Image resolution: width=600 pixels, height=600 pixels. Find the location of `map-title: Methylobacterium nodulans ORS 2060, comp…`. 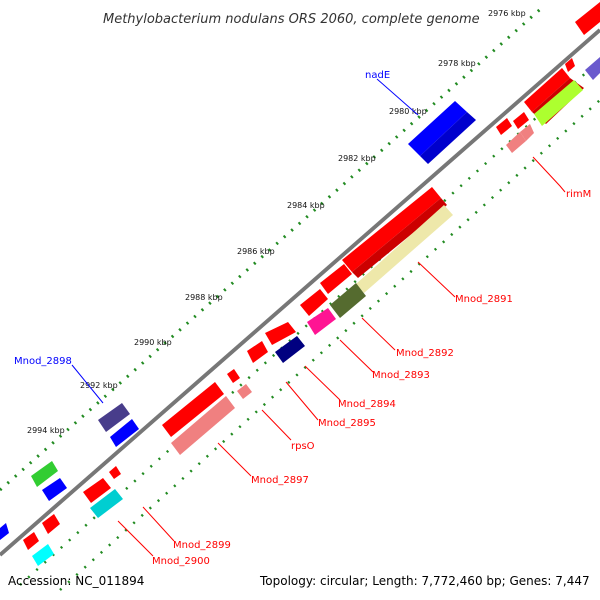

map-title: Methylobacterium nodulans ORS 2060, comp… is located at coordinates (291, 19).